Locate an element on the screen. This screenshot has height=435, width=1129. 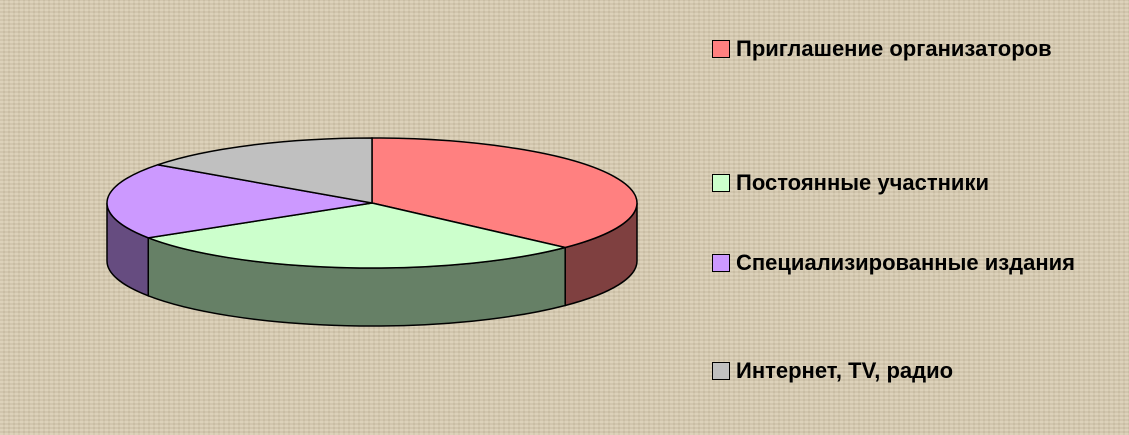
legend-label: Постоянные участники is located at coordinates (862, 182).